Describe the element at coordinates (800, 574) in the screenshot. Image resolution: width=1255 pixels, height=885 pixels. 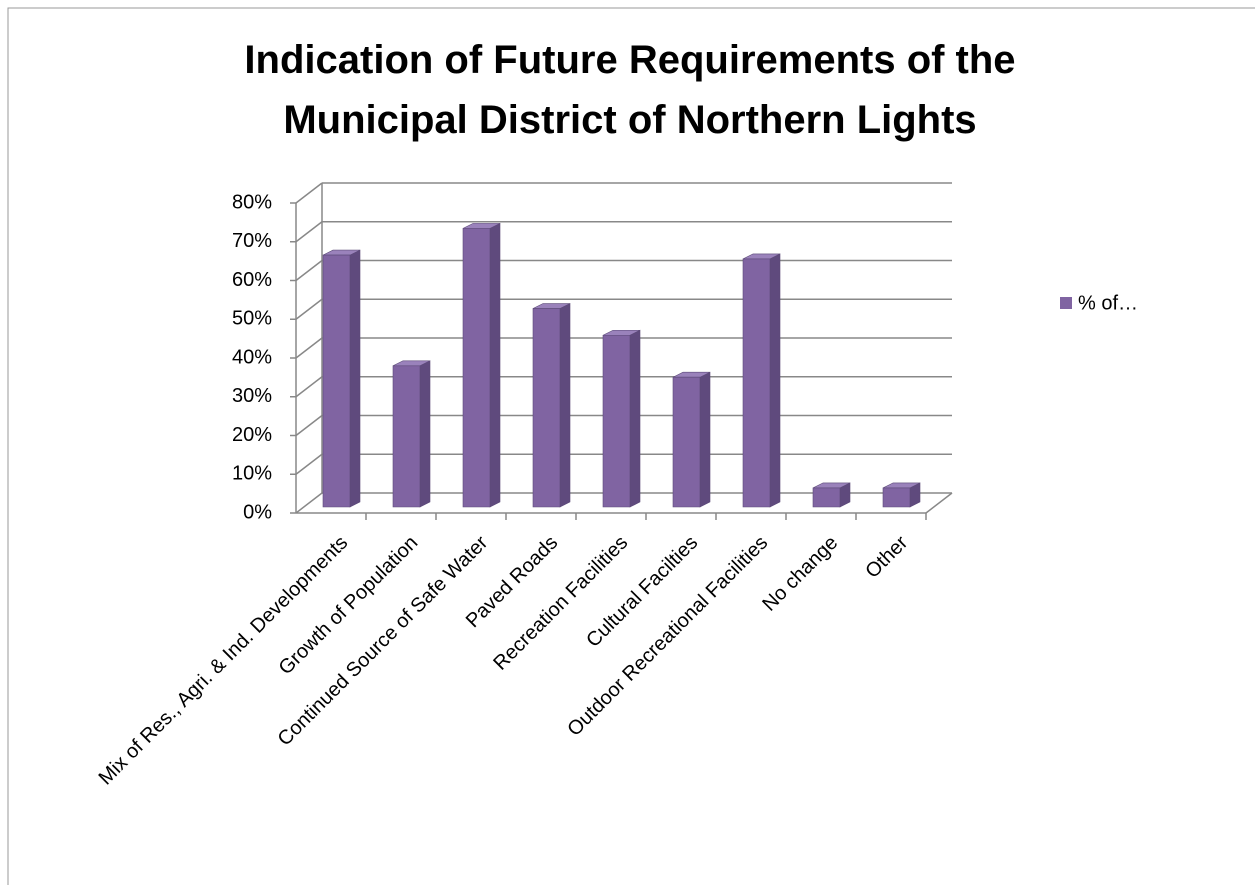
I see `x-tick-label: No change` at that location.